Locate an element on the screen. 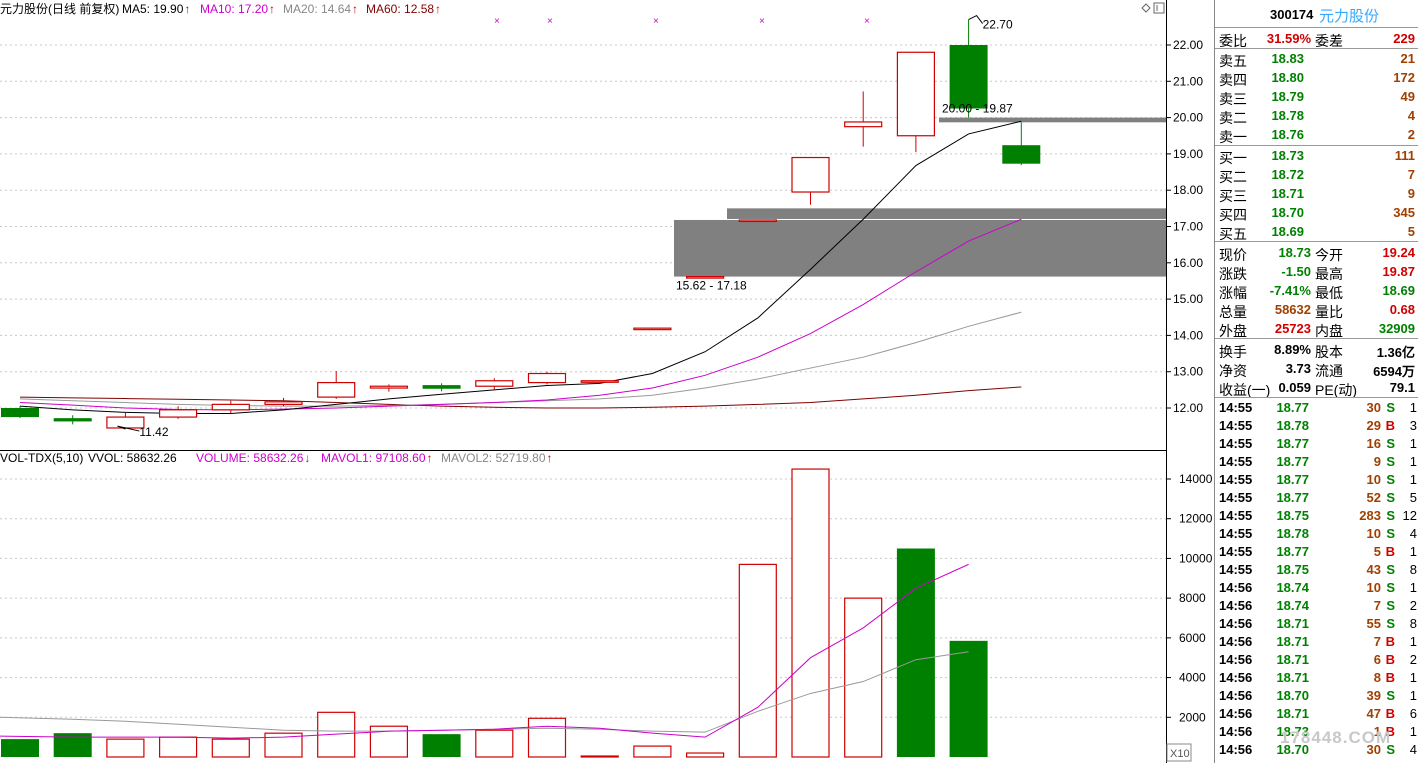 This screenshot has height=763, width=1418. price-tick-label: 13.00 is located at coordinates (1188, 372).